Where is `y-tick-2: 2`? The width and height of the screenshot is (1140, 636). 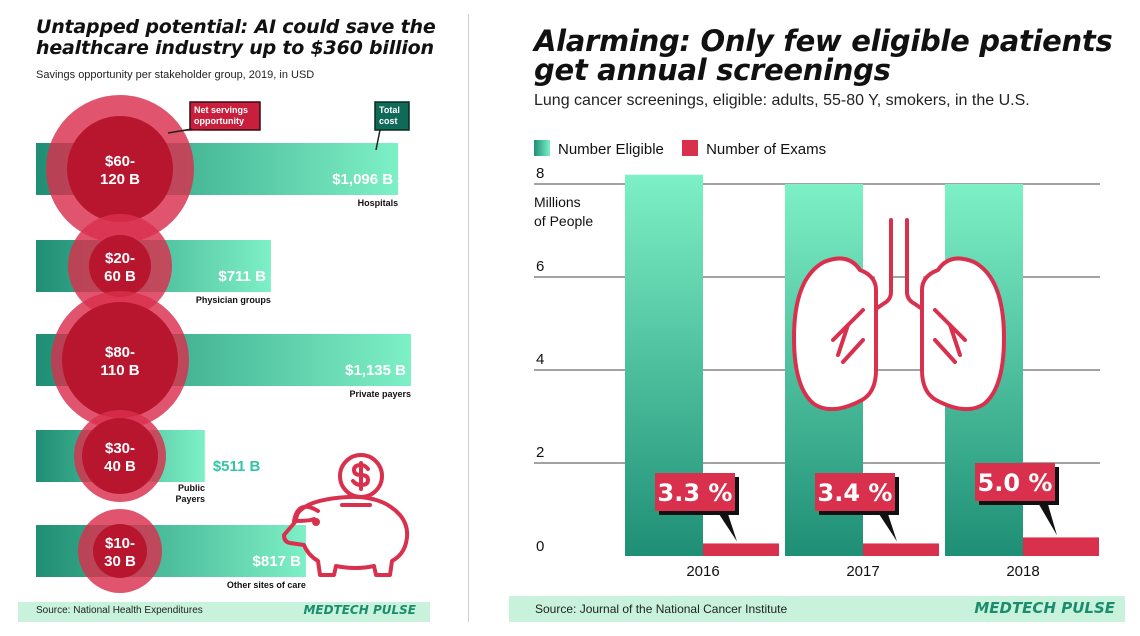
y-tick-2: 2 is located at coordinates (540, 452).